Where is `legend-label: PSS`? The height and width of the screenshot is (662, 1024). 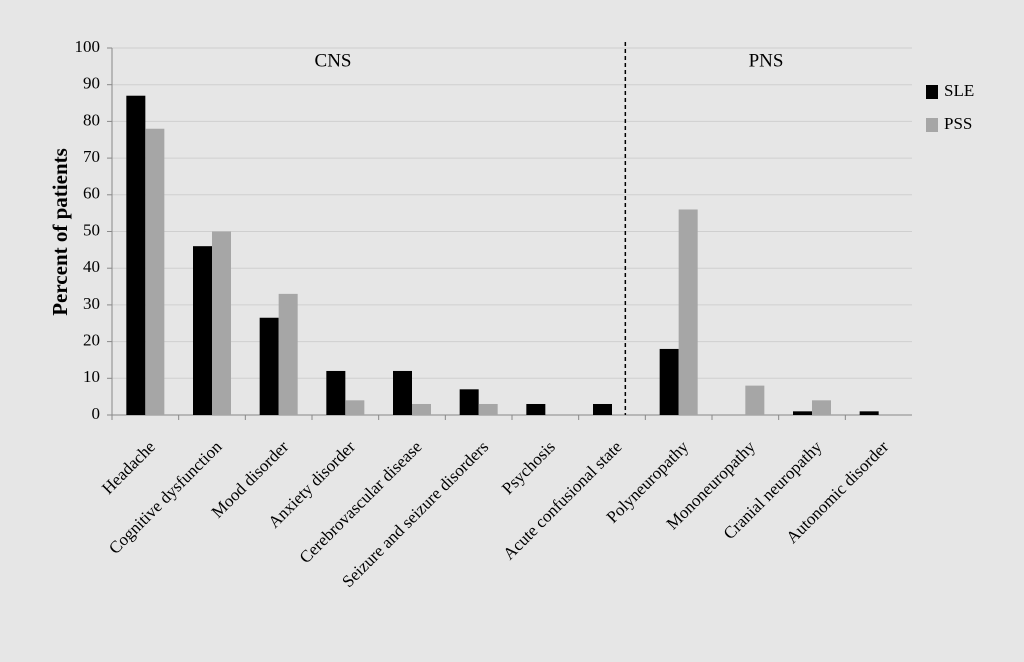 legend-label: PSS is located at coordinates (958, 123).